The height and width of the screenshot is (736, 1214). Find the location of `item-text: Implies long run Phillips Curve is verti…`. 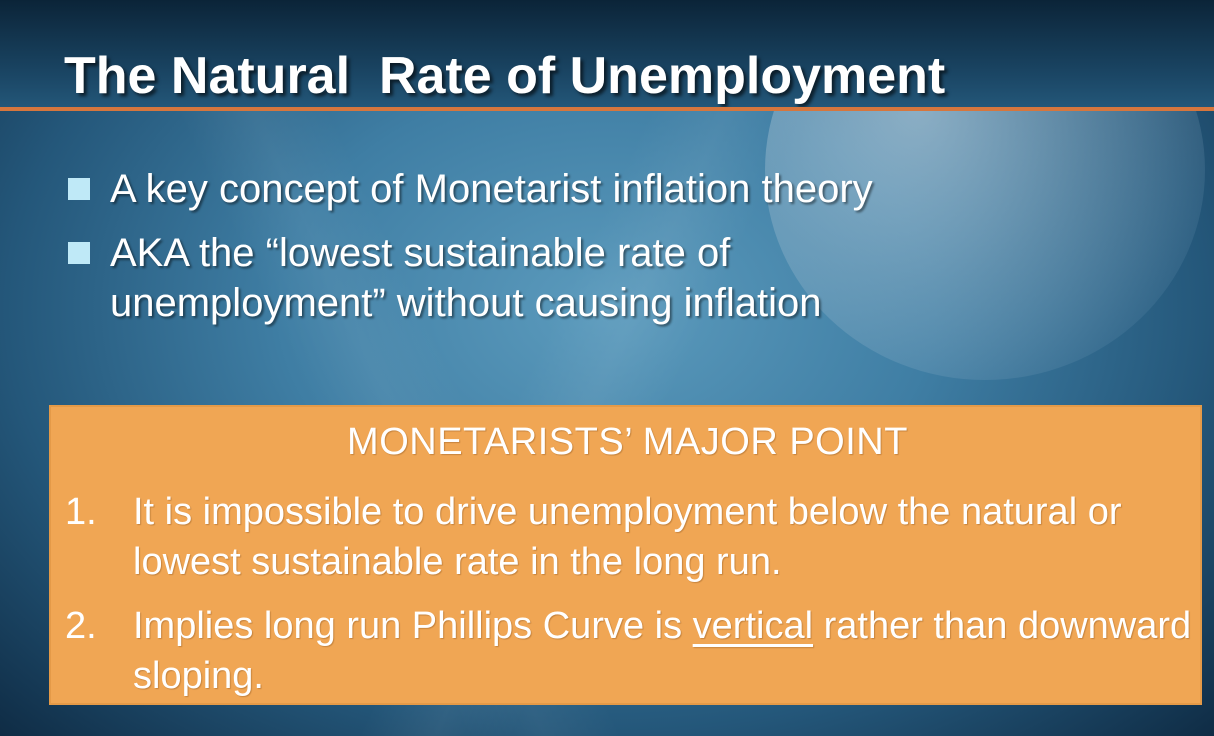

item-text: Implies long run Phillips Curve is verti… is located at coordinates (664, 651).